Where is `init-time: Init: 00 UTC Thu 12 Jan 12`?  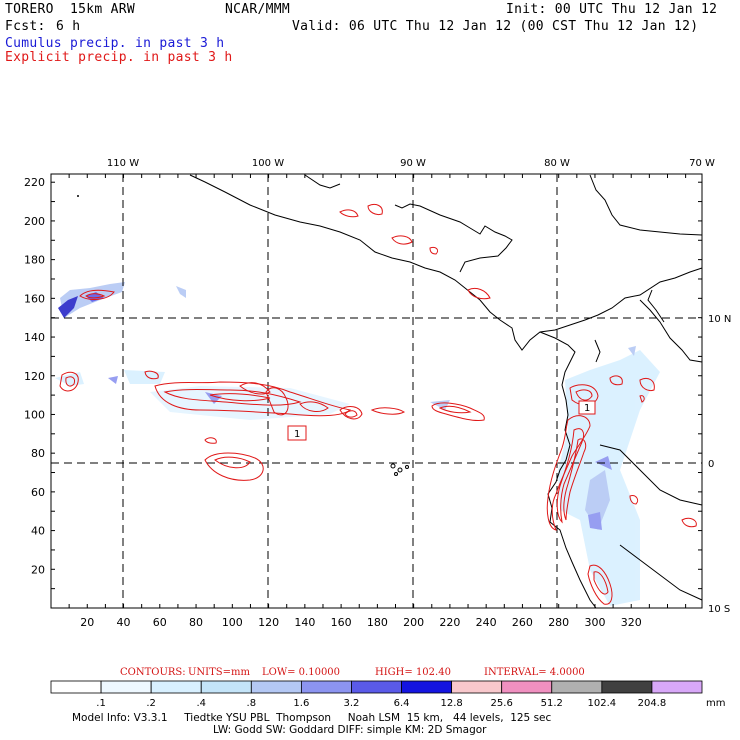 init-time: Init: 00 UTC Thu 12 Jan 12 is located at coordinates (612, 9).